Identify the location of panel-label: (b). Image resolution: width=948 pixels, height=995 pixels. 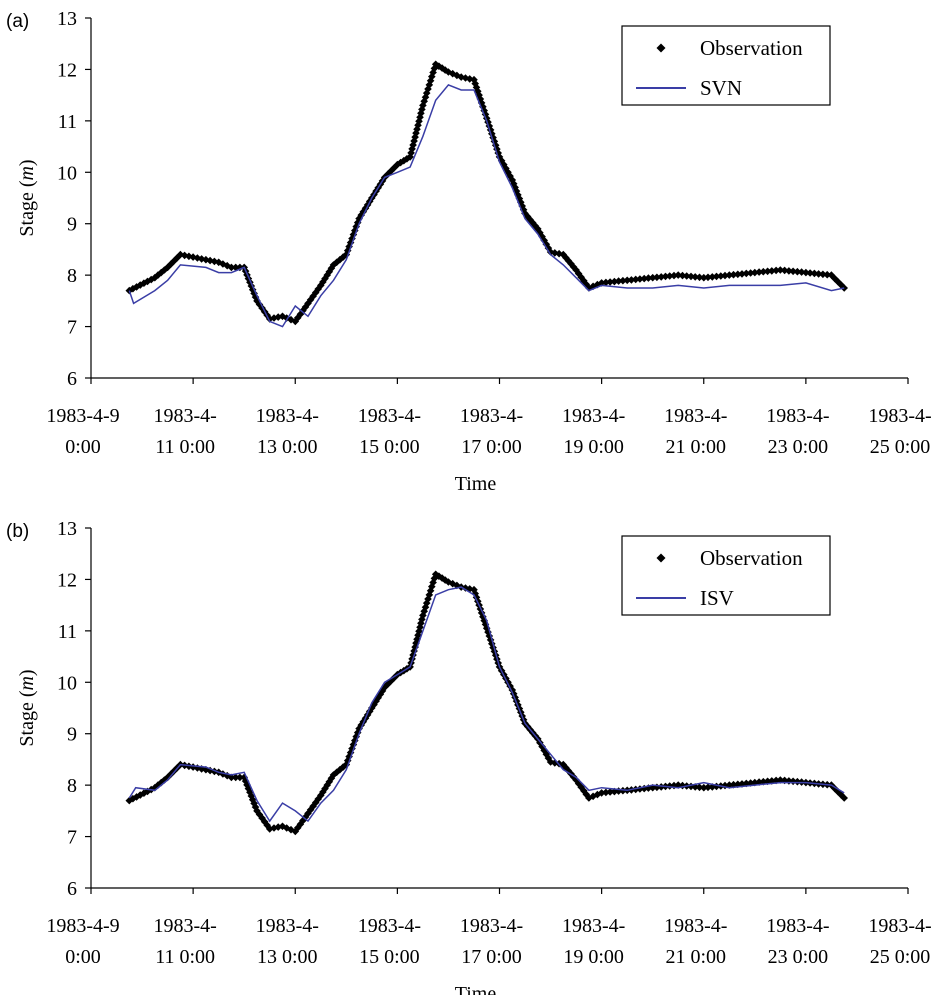
(17, 531).